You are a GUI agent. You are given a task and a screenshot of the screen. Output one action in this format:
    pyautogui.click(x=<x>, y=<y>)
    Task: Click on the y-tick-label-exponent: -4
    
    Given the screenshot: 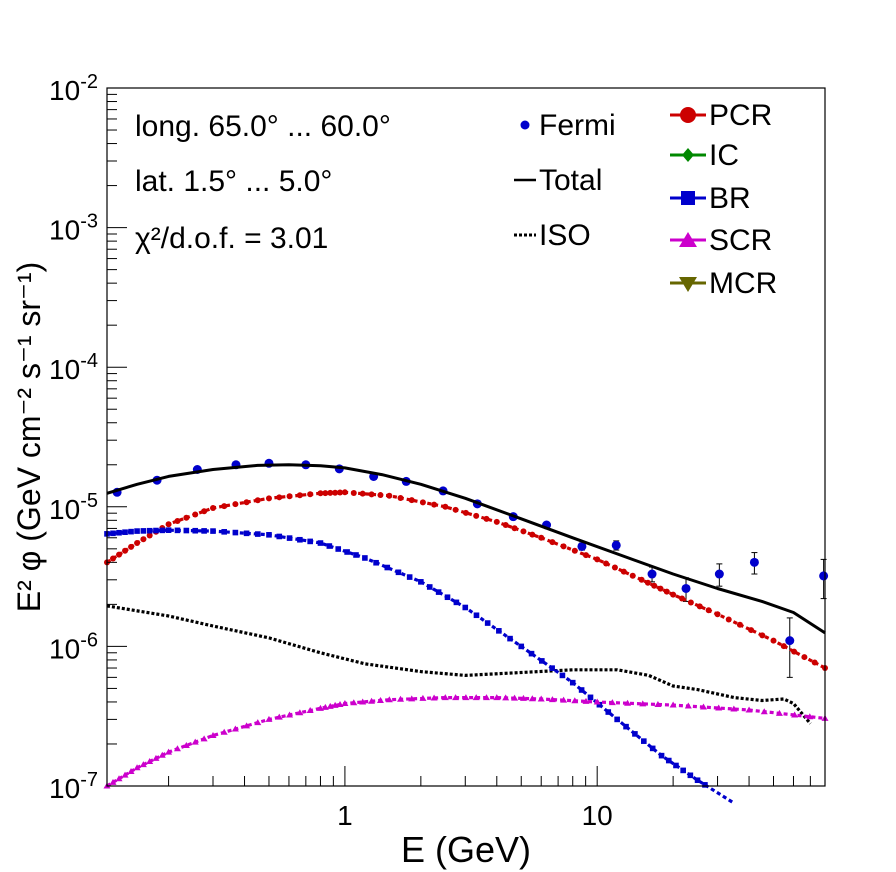 What is the action you would take?
    pyautogui.click(x=89, y=361)
    